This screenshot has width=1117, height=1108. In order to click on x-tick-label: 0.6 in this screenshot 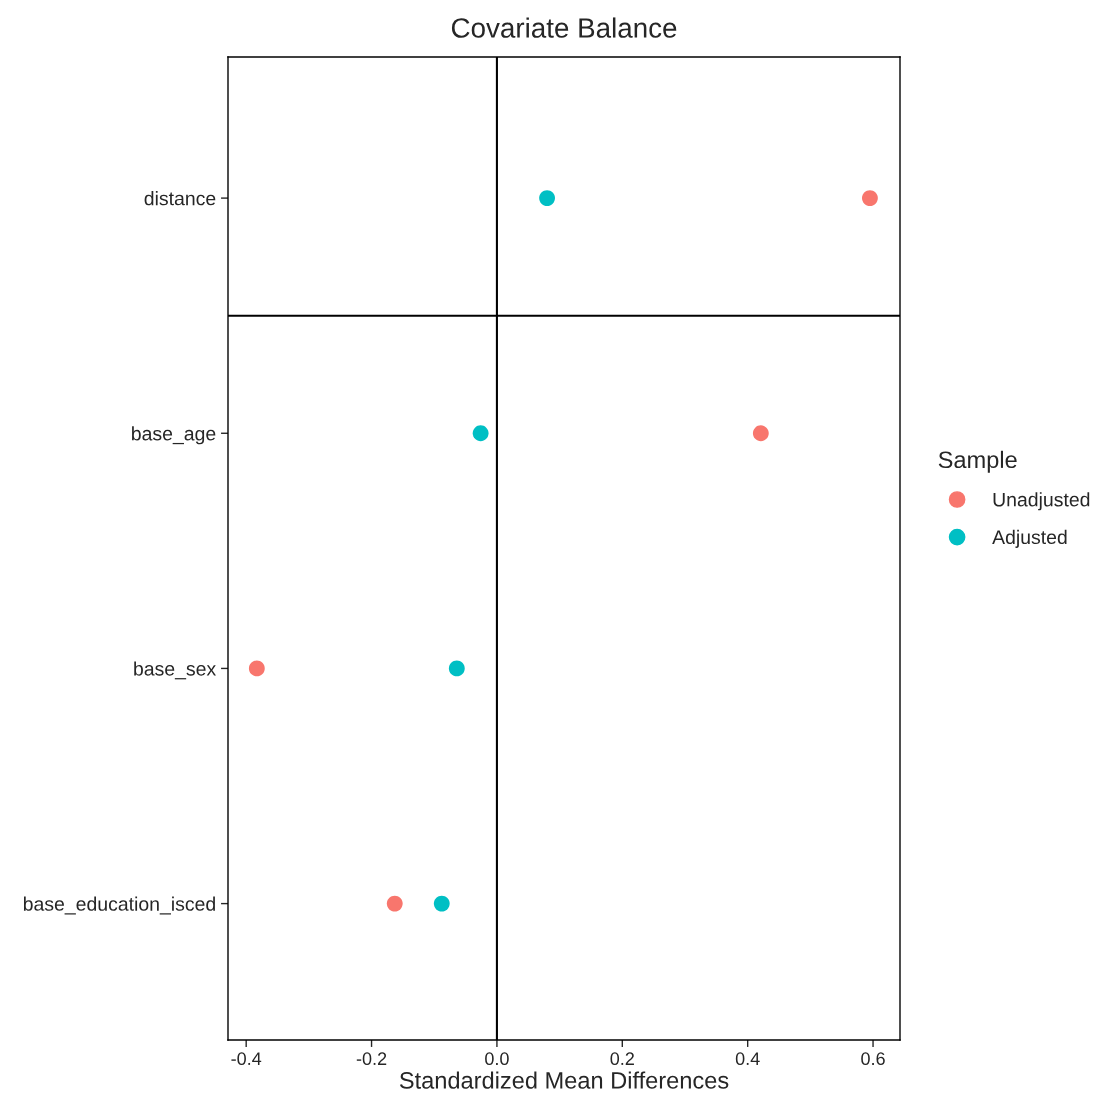, I will do `click(873, 1059)`.